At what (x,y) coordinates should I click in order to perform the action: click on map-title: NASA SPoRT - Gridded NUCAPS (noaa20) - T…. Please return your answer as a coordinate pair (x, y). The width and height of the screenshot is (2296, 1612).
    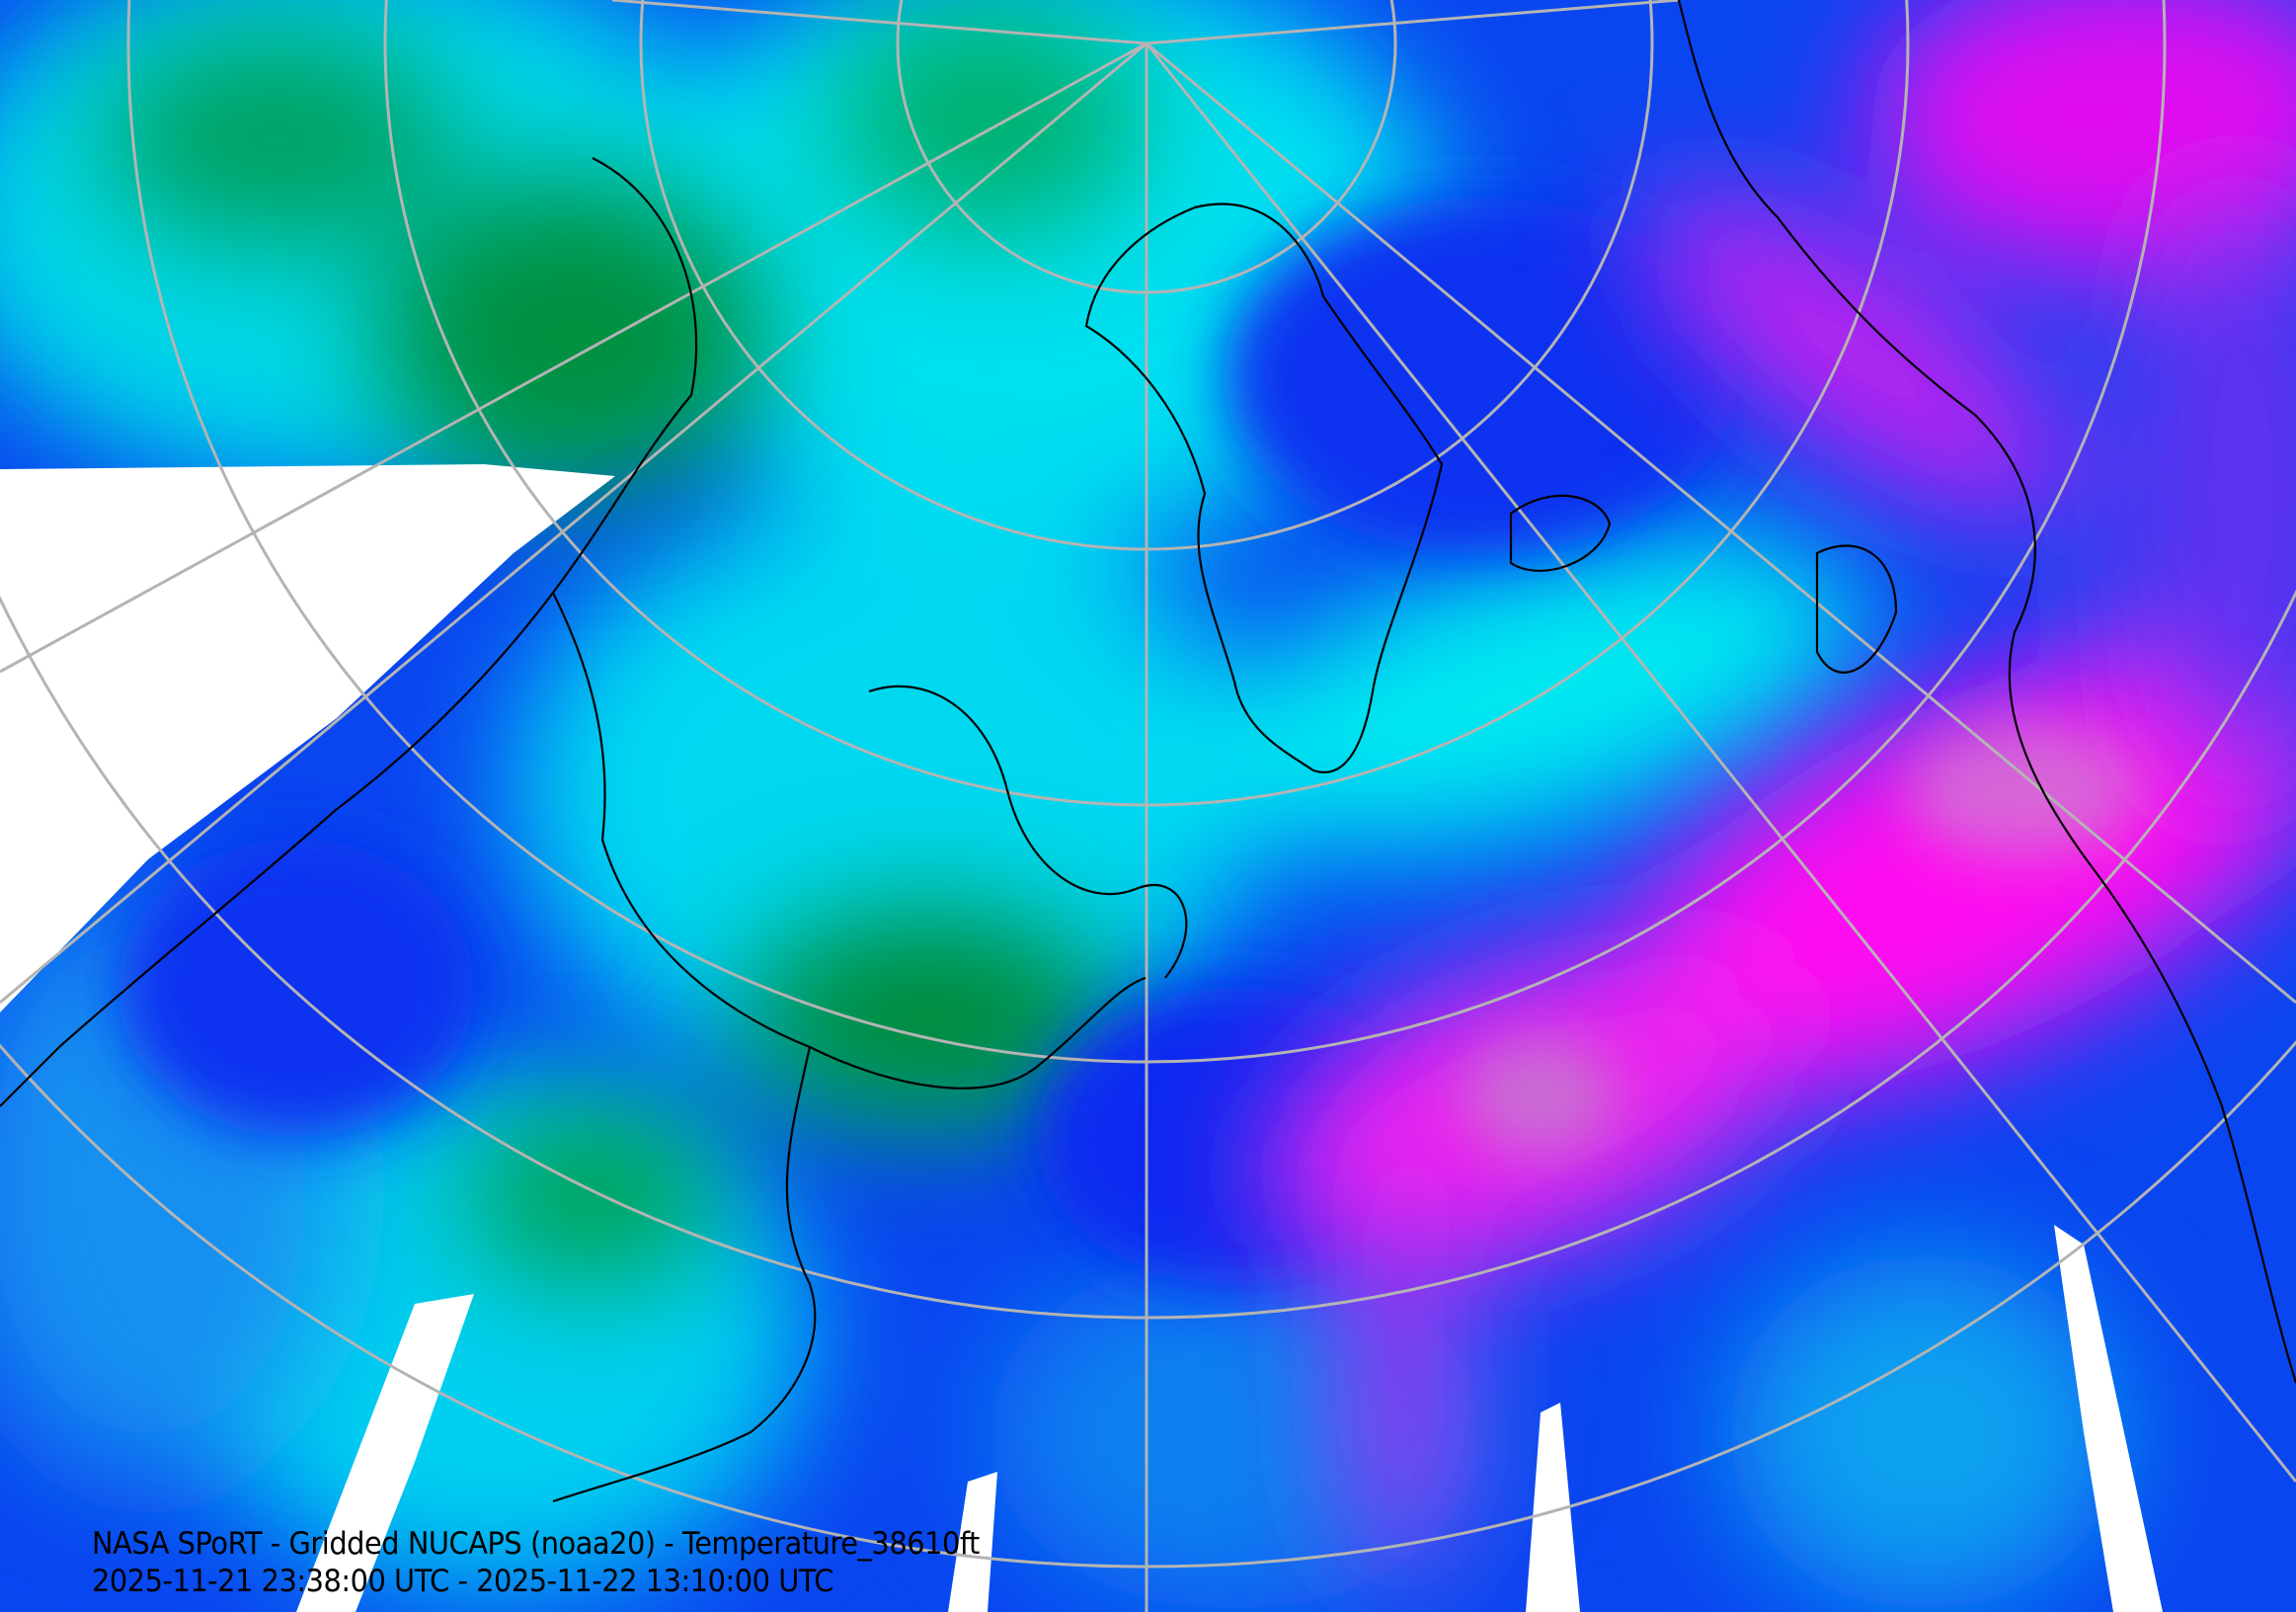
    Looking at the image, I should click on (536, 1544).